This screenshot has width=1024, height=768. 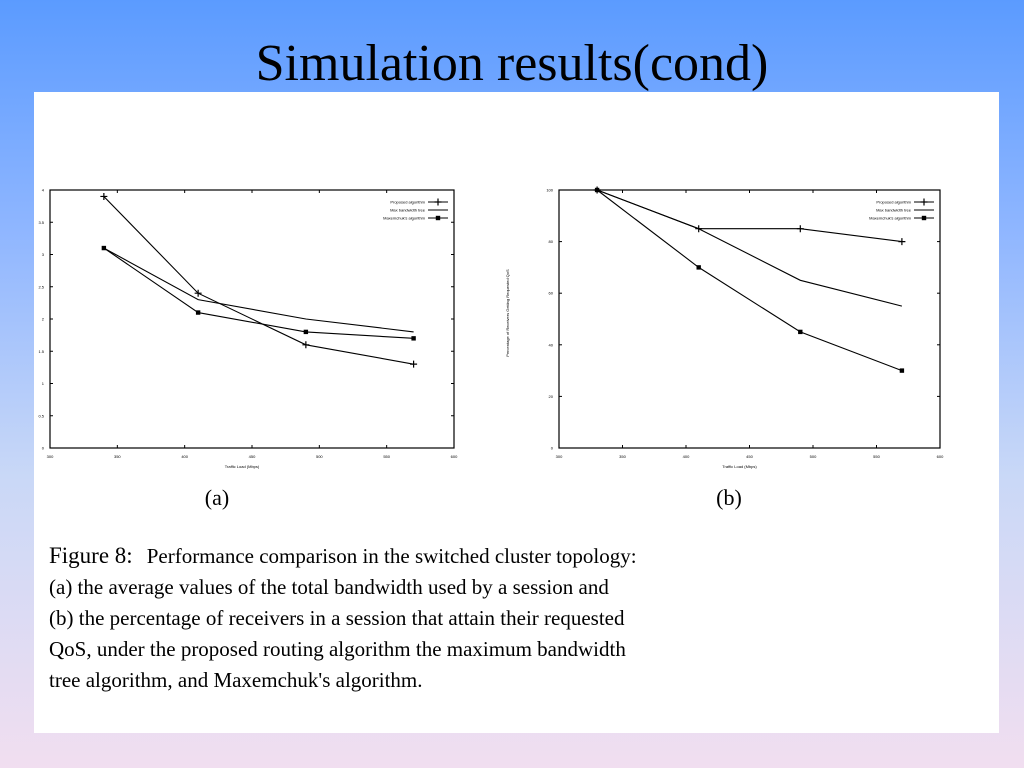 I want to click on y-tick-label: 100, so click(x=549, y=190).